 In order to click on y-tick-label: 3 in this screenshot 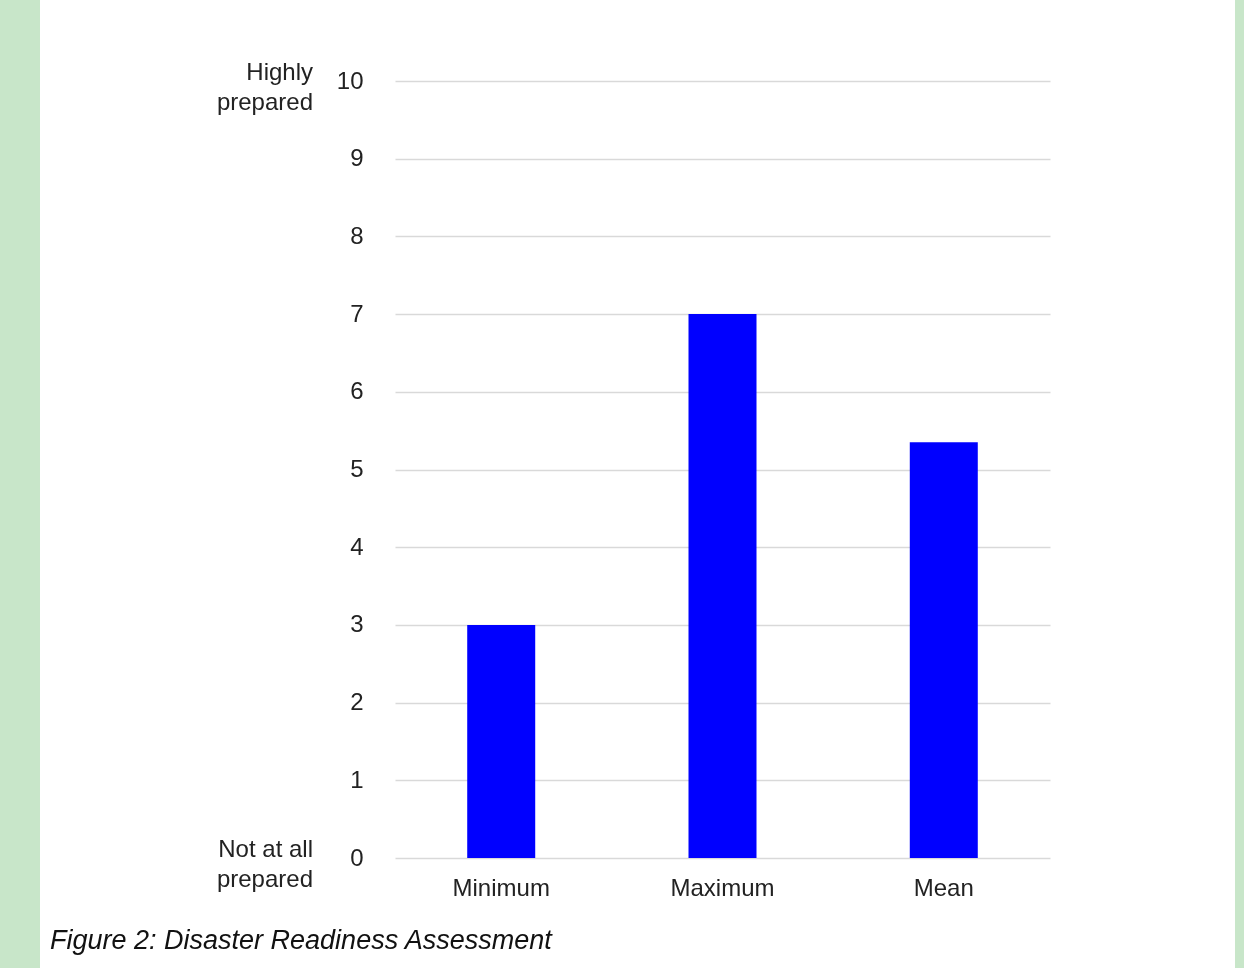, I will do `click(357, 624)`.